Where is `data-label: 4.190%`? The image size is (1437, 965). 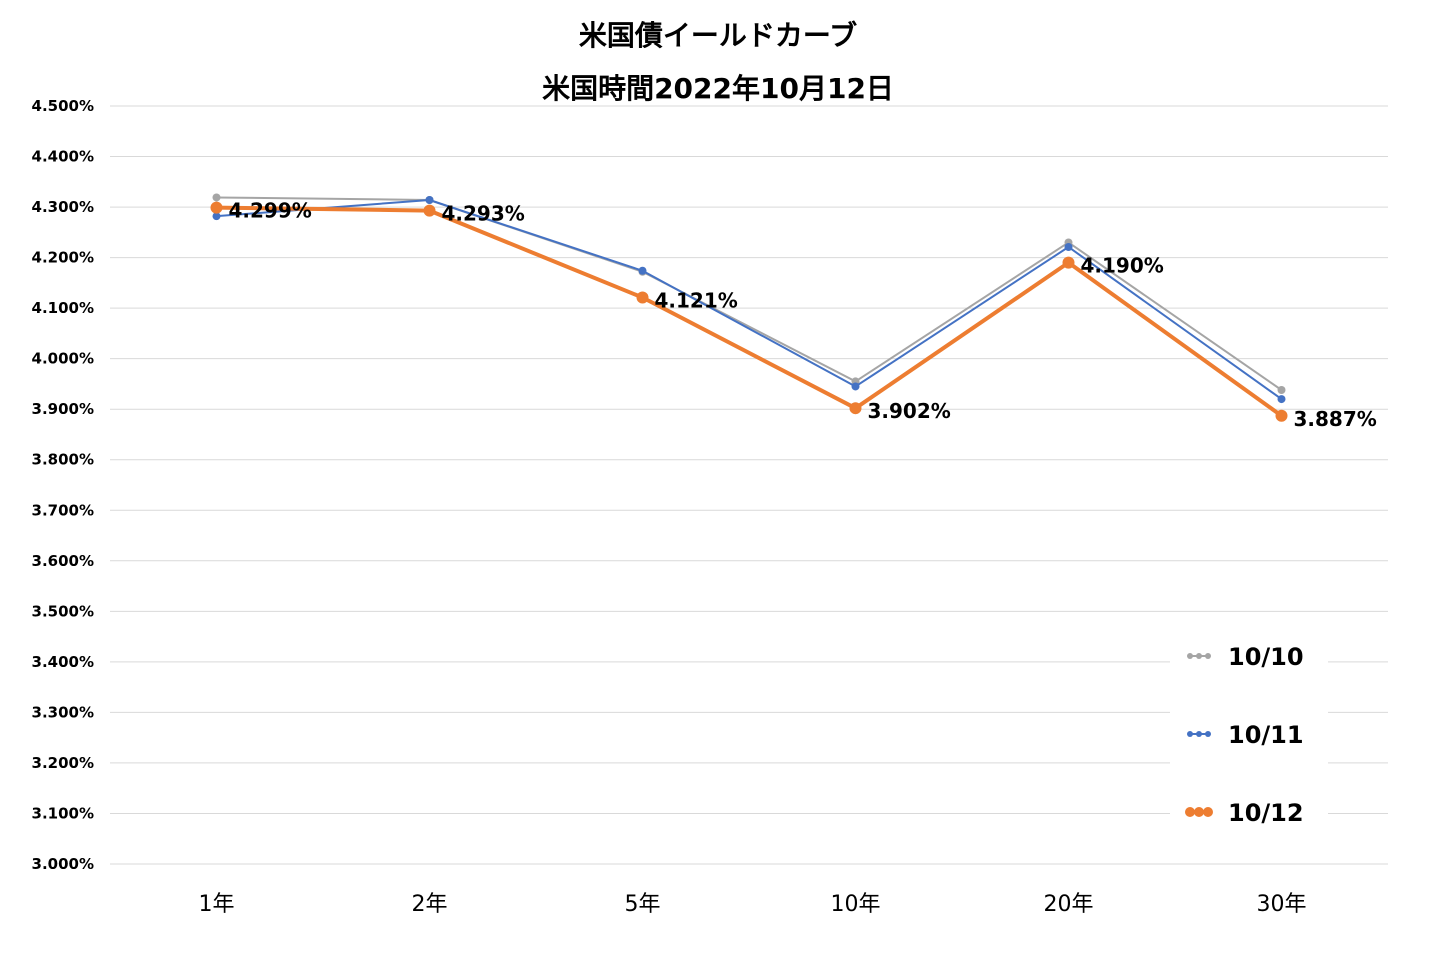 data-label: 4.190% is located at coordinates (1122, 266).